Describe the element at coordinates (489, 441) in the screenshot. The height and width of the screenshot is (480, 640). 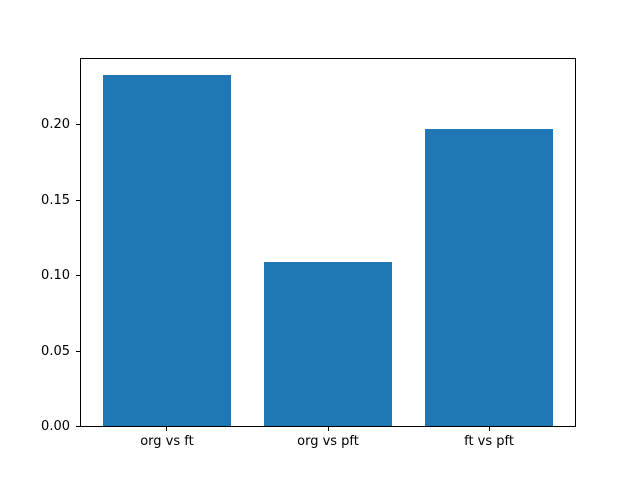
I see `x-tick-label: ft vs pft` at that location.